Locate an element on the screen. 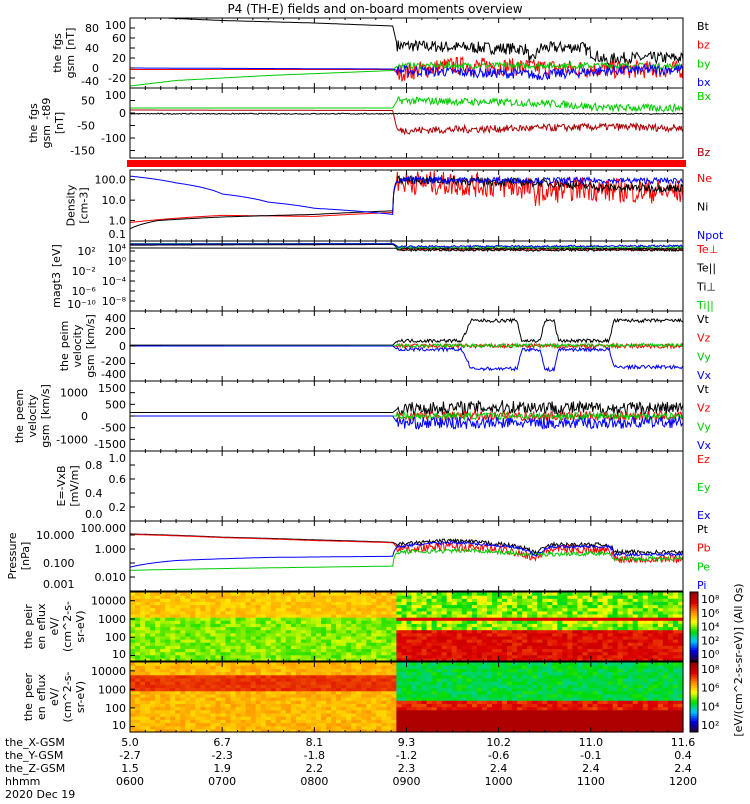 The image size is (750, 804). legend-Vy: Vy is located at coordinates (704, 356).